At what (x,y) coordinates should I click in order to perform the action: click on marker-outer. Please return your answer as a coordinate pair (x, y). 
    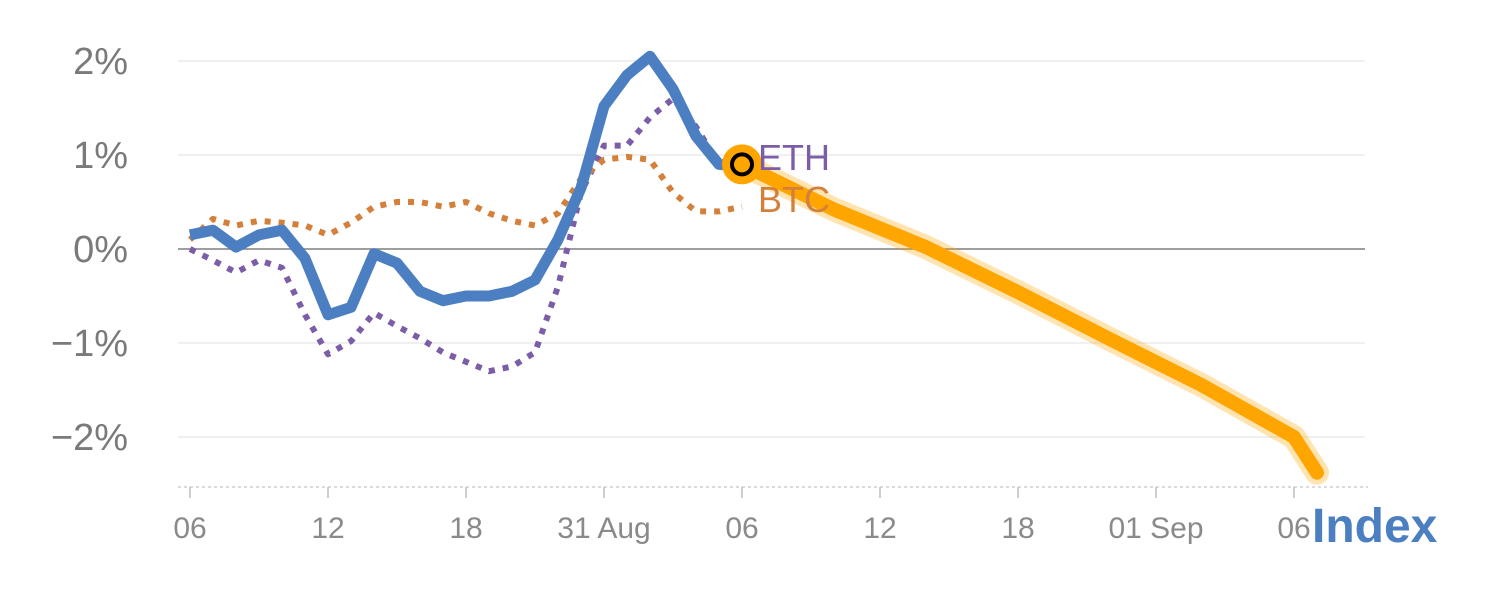
    Looking at the image, I should click on (742, 164).